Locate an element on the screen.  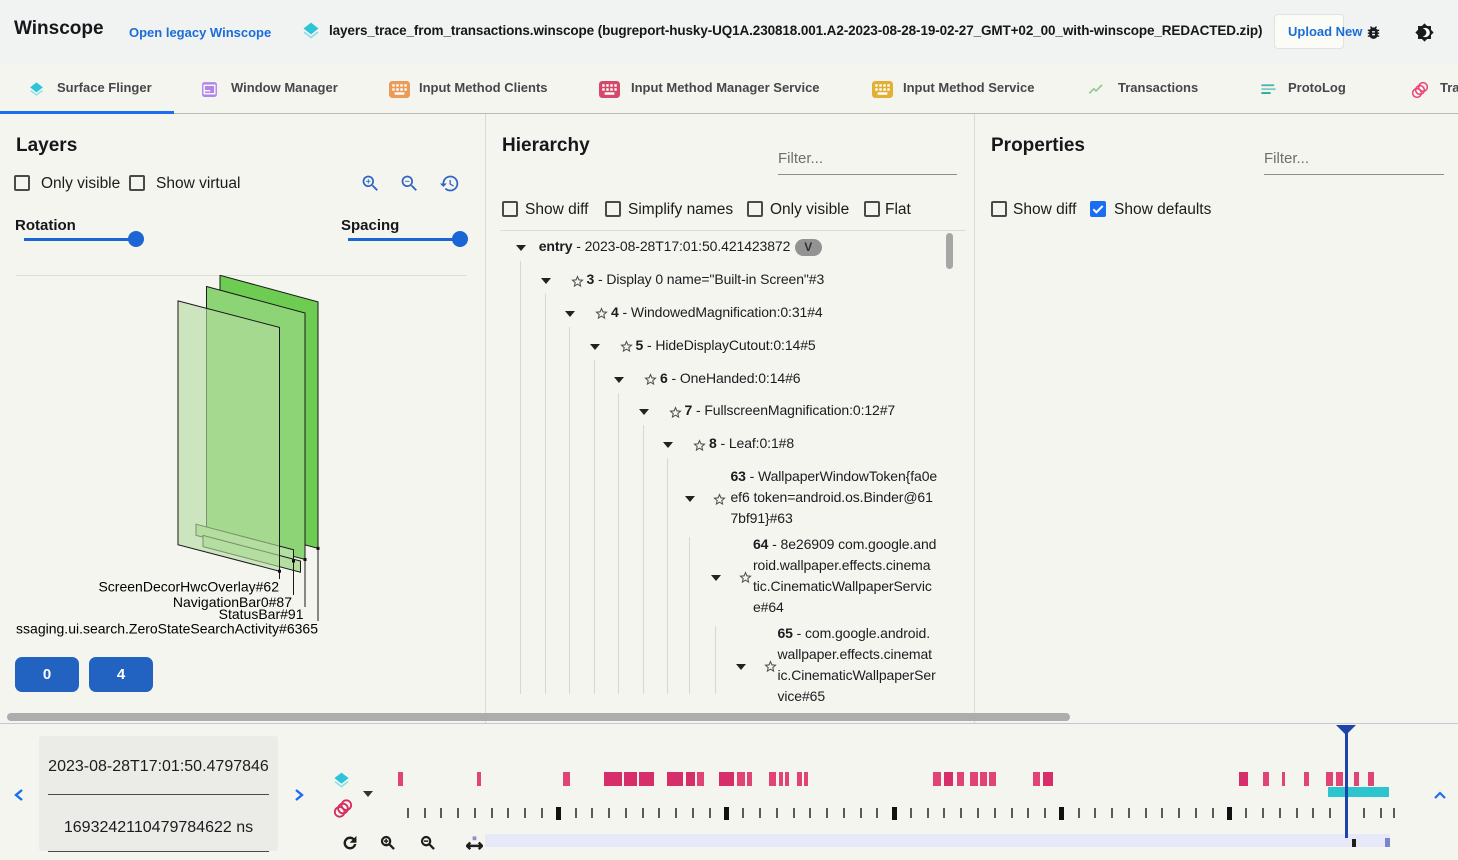
svg-text: StatusBar#91 is located at coordinates (261, 614).